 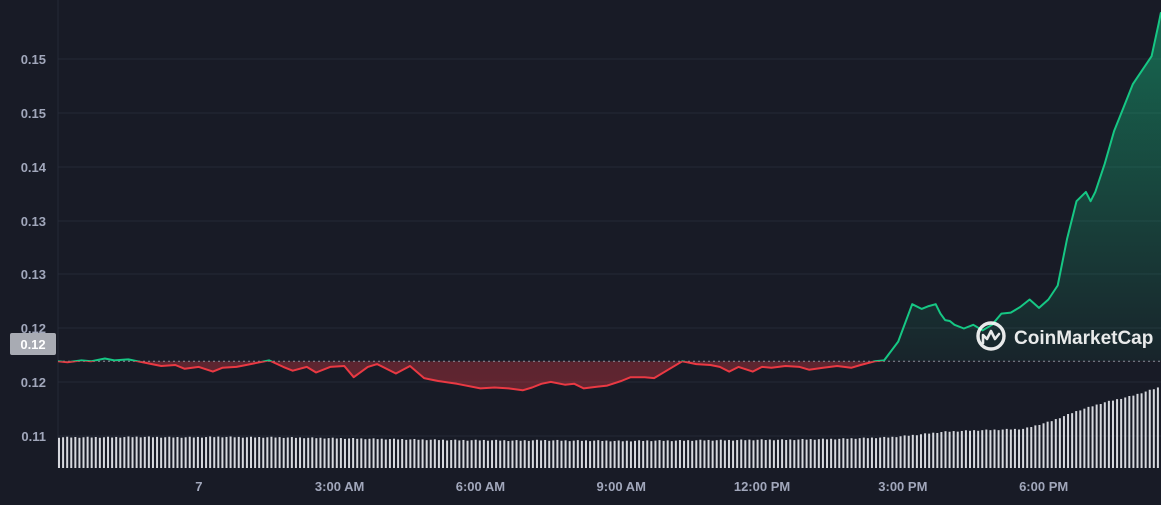 What do you see at coordinates (33, 113) in the screenshot?
I see `y-tick-label: 0.15` at bounding box center [33, 113].